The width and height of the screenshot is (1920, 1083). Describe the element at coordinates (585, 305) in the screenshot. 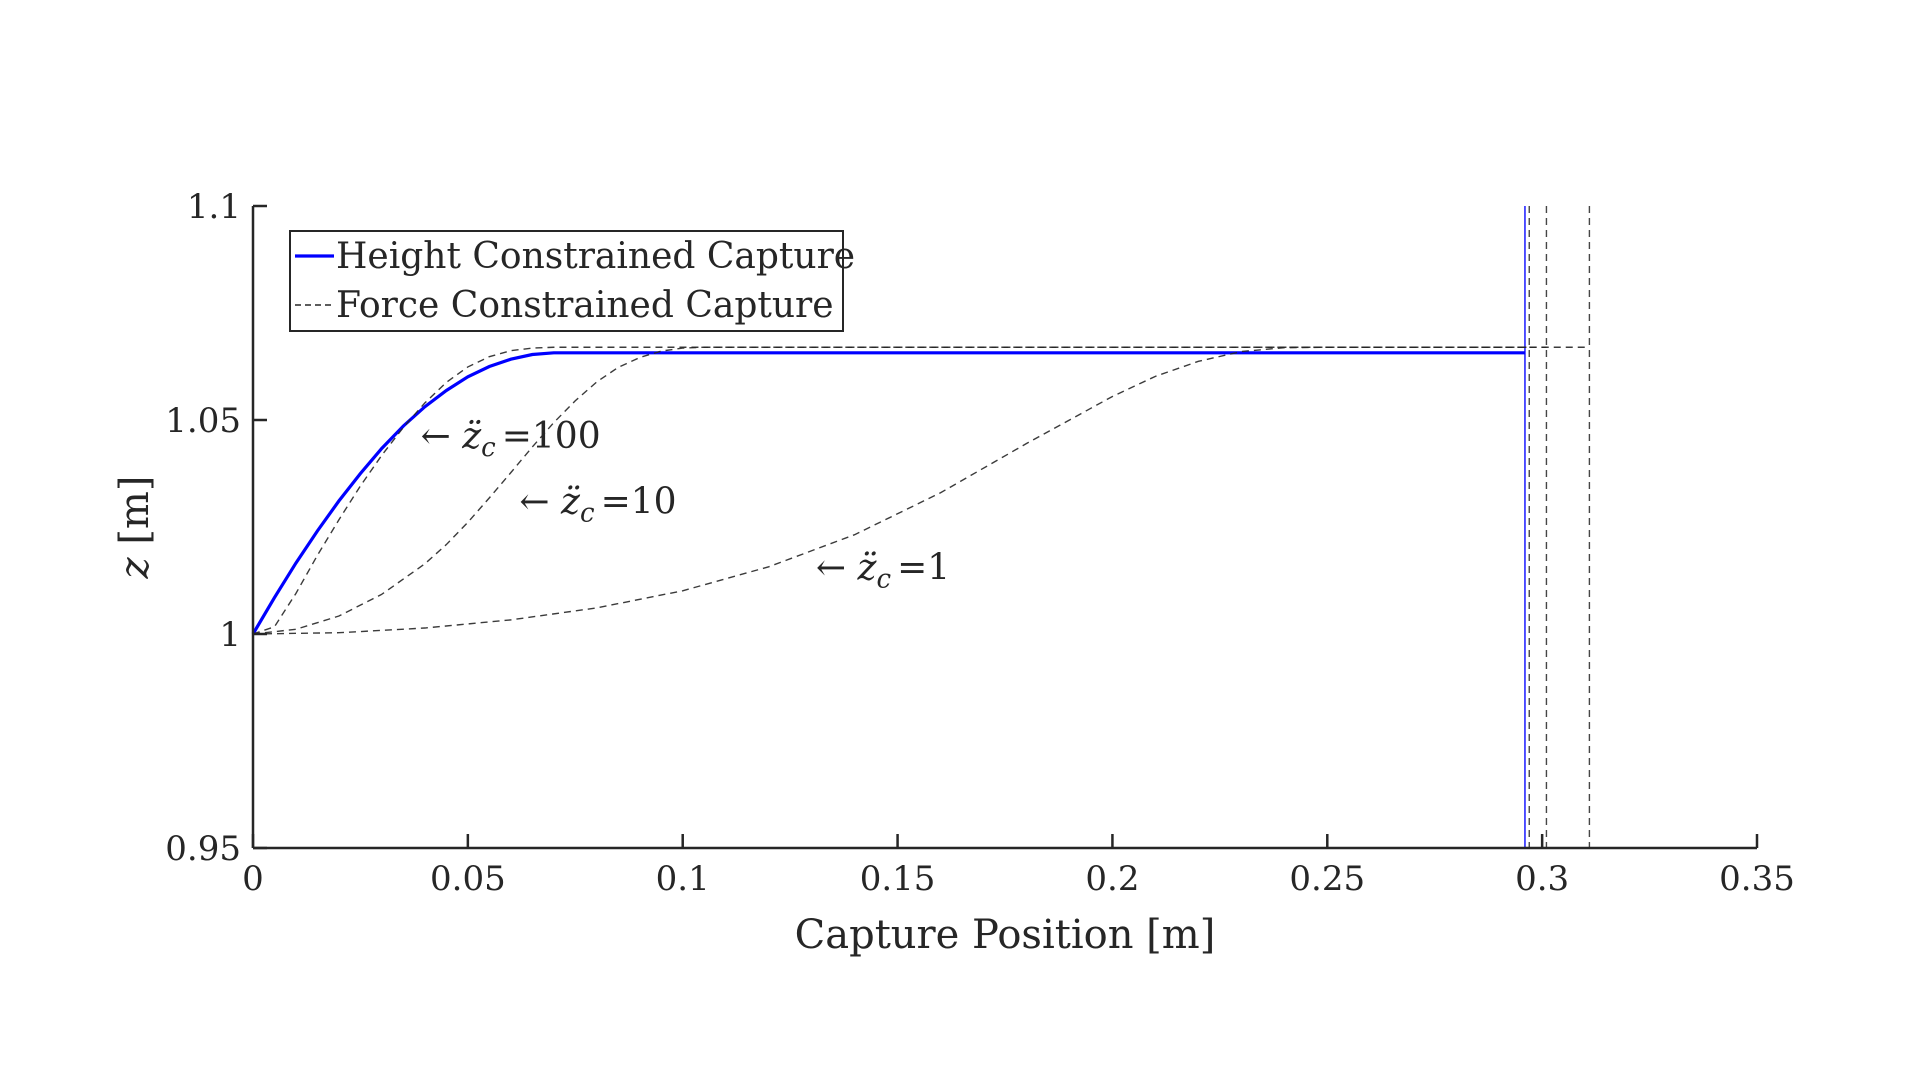

I see `legend-entry-1: Force Constrained Capture` at that location.